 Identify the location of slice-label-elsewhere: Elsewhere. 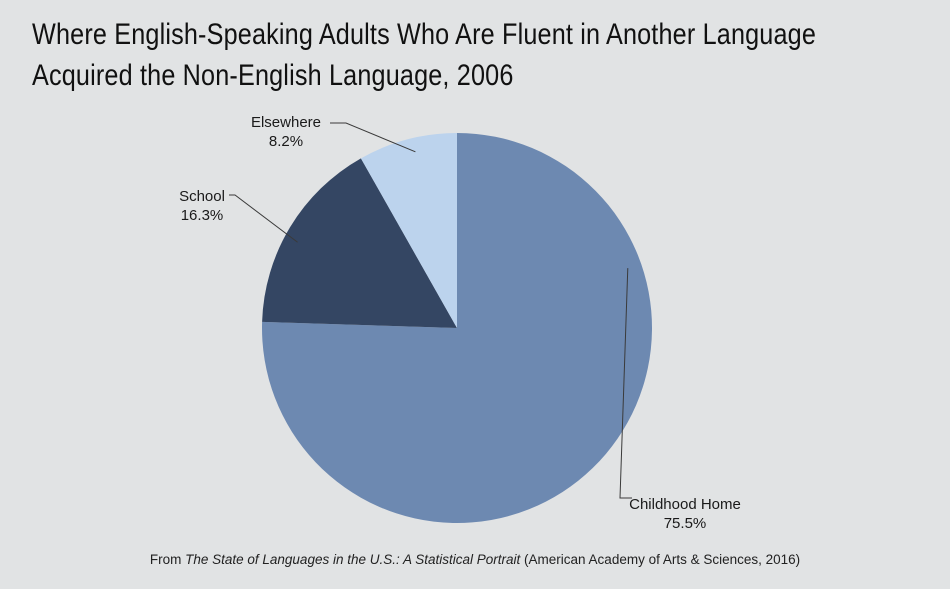
(286, 122).